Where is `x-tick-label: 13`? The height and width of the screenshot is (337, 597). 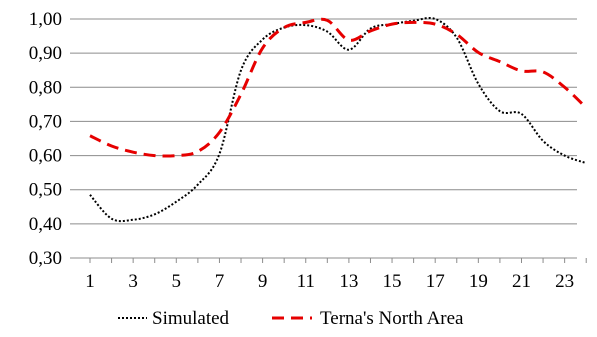 x-tick-label: 13 is located at coordinates (348, 281).